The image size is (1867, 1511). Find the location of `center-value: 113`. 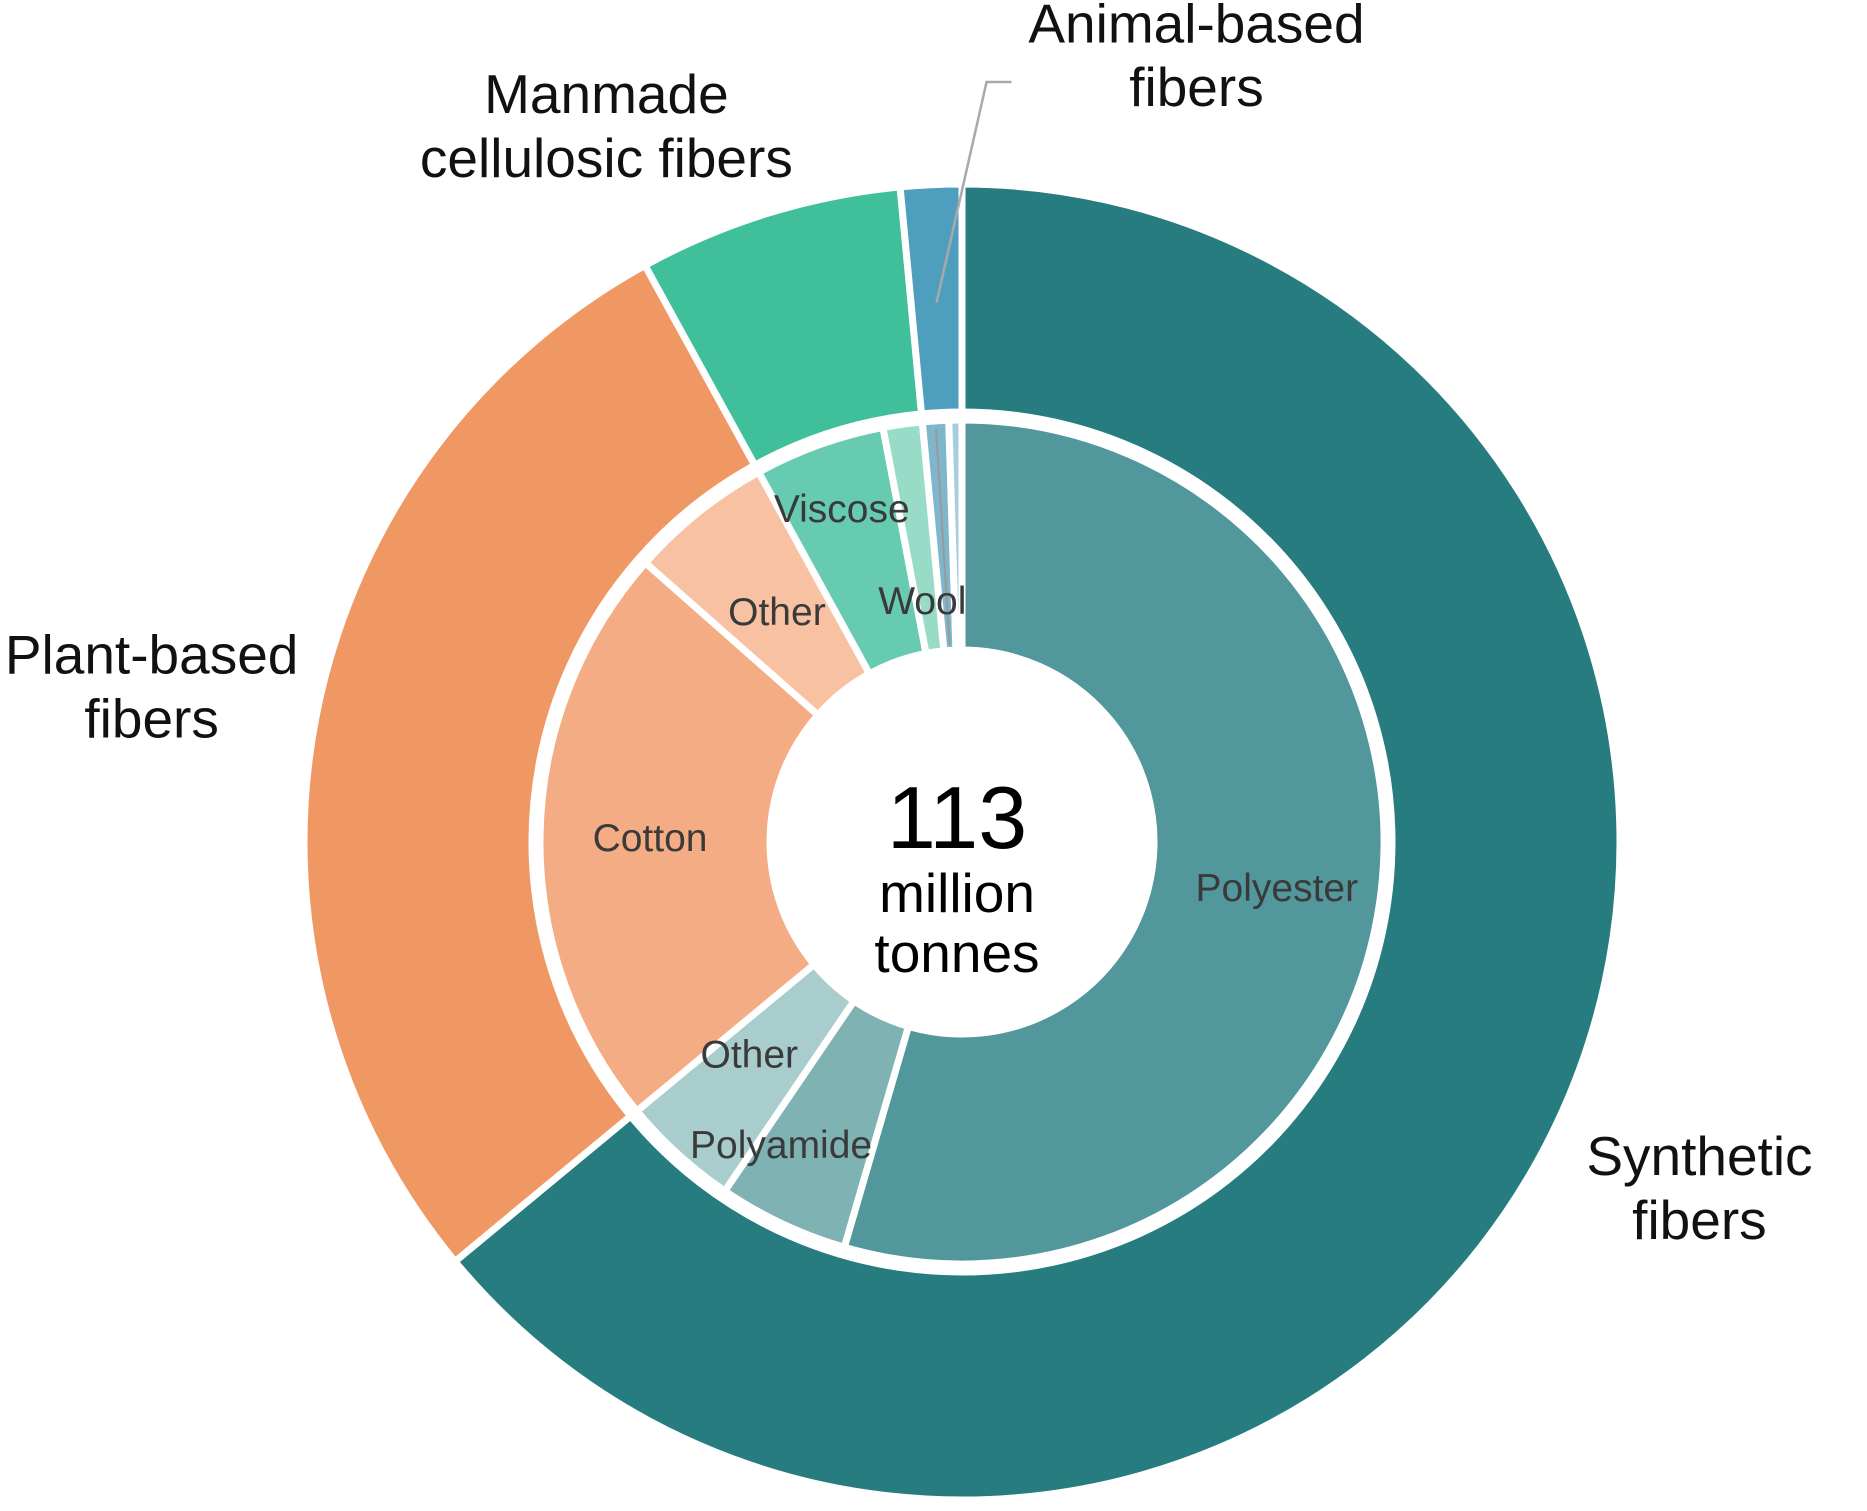

center-value: 113 is located at coordinates (957, 817).